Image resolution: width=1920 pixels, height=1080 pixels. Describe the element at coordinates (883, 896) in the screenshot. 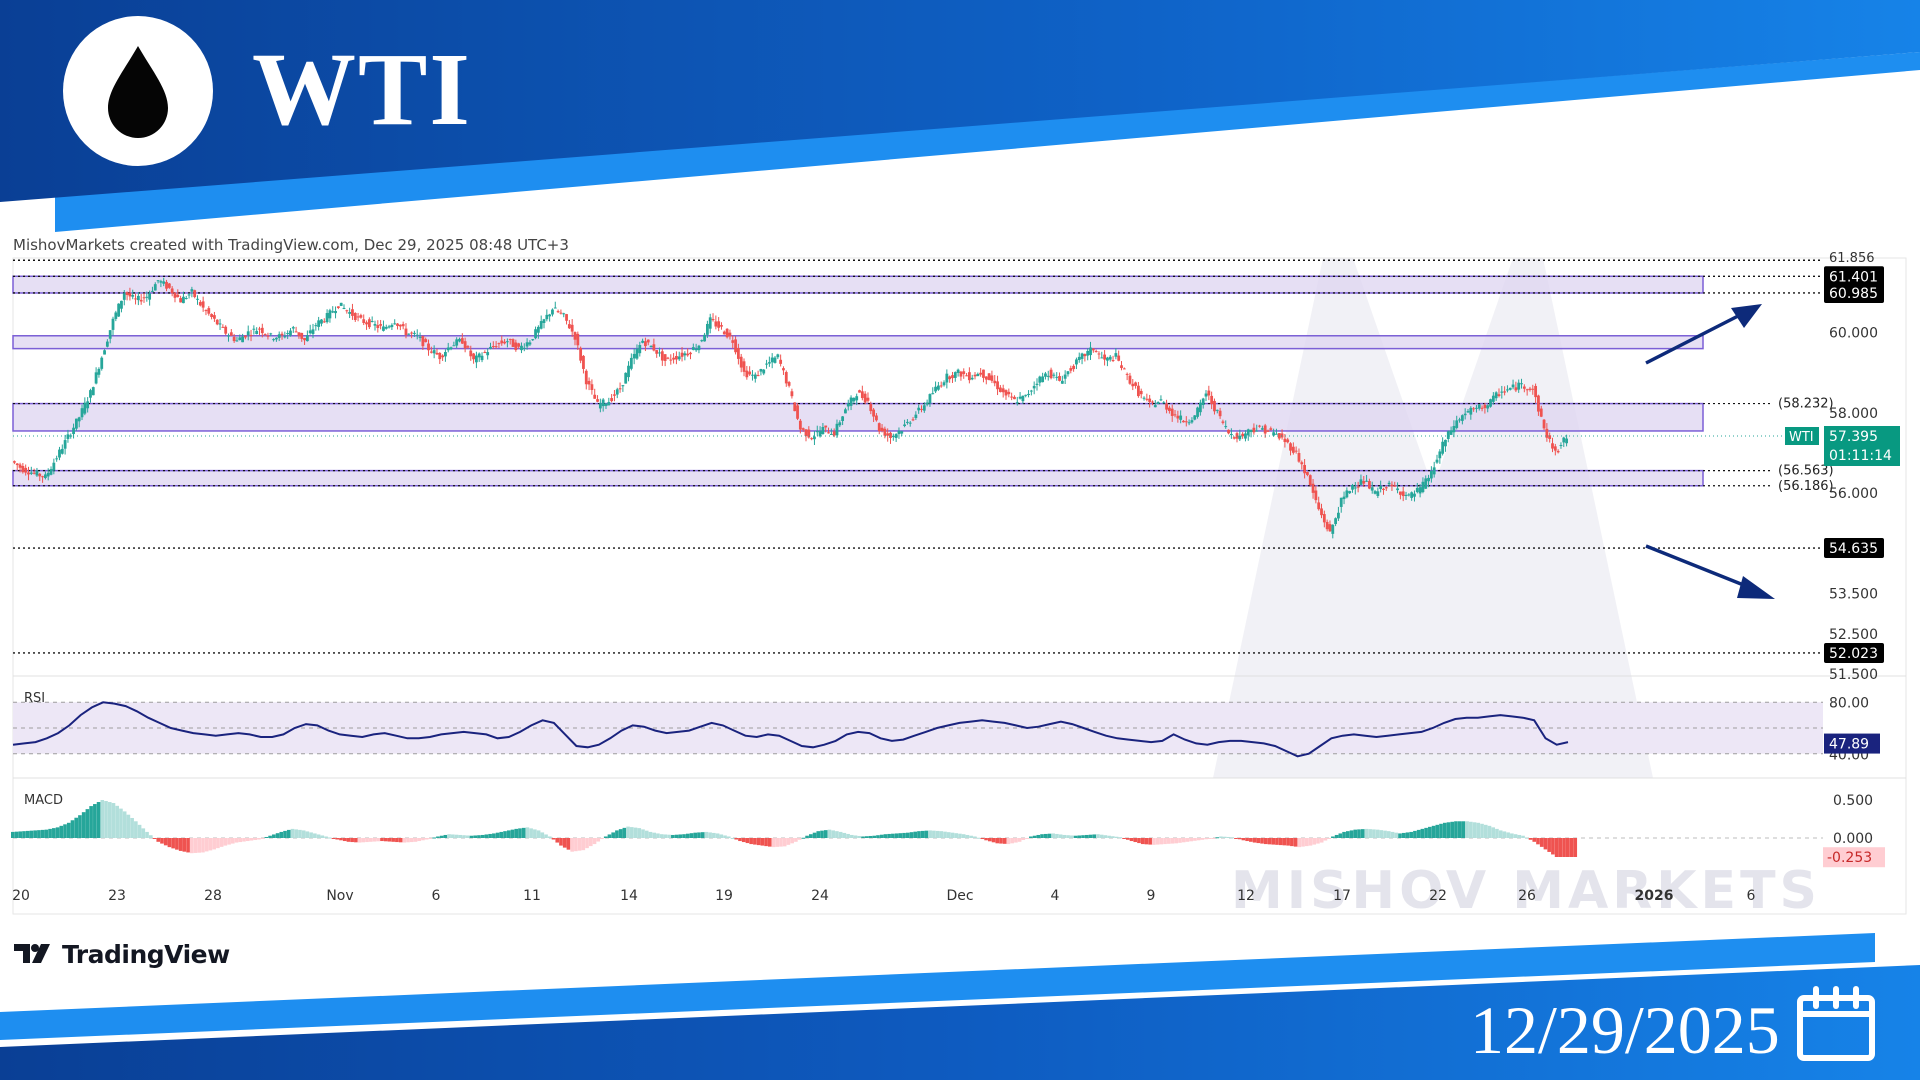

I see `time-axis: 20 23 28 Nov 6 11 14 19 24 Dec 4 9 12 17 22 26 2026 6` at that location.